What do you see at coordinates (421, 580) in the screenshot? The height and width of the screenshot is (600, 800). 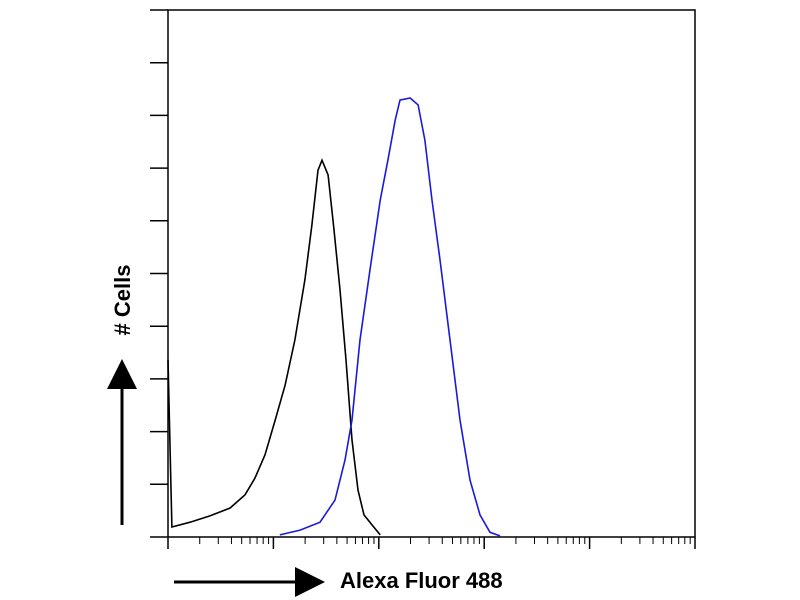 I see `x-axis-label: Alexa Fluor 488` at bounding box center [421, 580].